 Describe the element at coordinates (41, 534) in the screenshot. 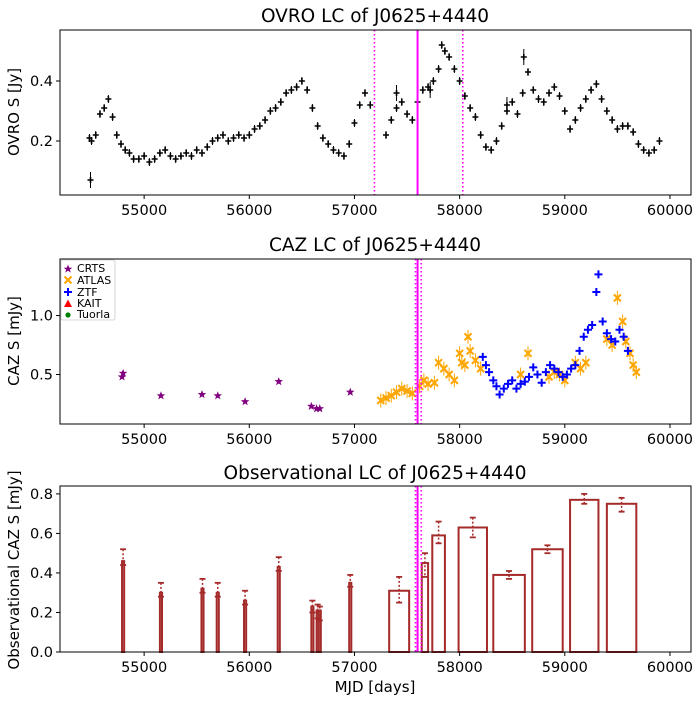

I see `obs-ytick-label: 0.6` at that location.